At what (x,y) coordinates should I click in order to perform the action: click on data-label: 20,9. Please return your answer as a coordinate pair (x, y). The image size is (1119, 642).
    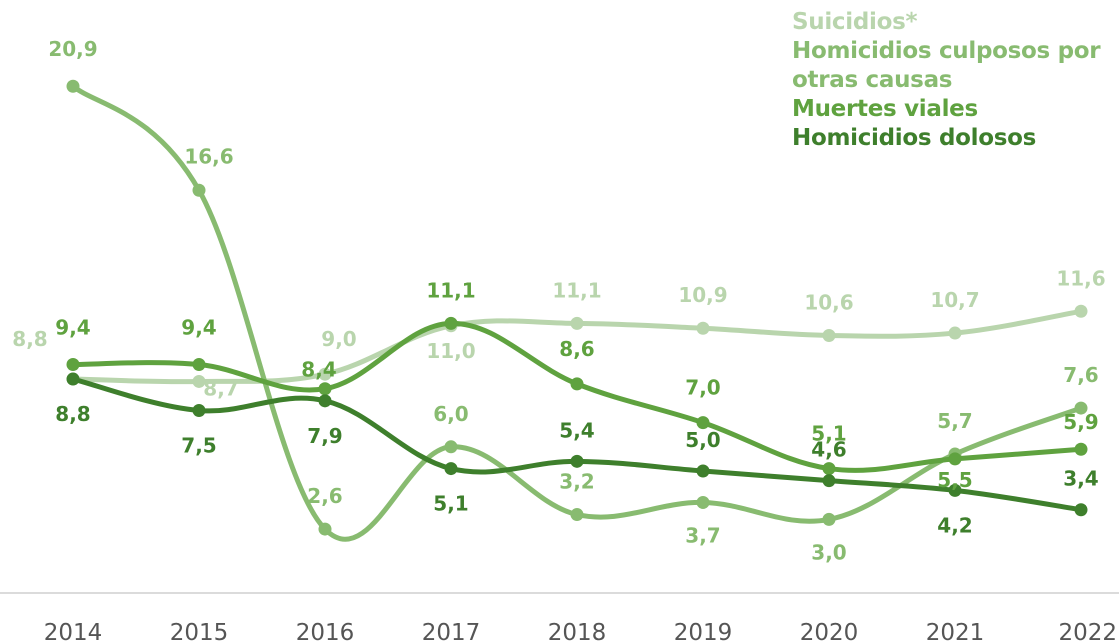
    Looking at the image, I should click on (72, 49).